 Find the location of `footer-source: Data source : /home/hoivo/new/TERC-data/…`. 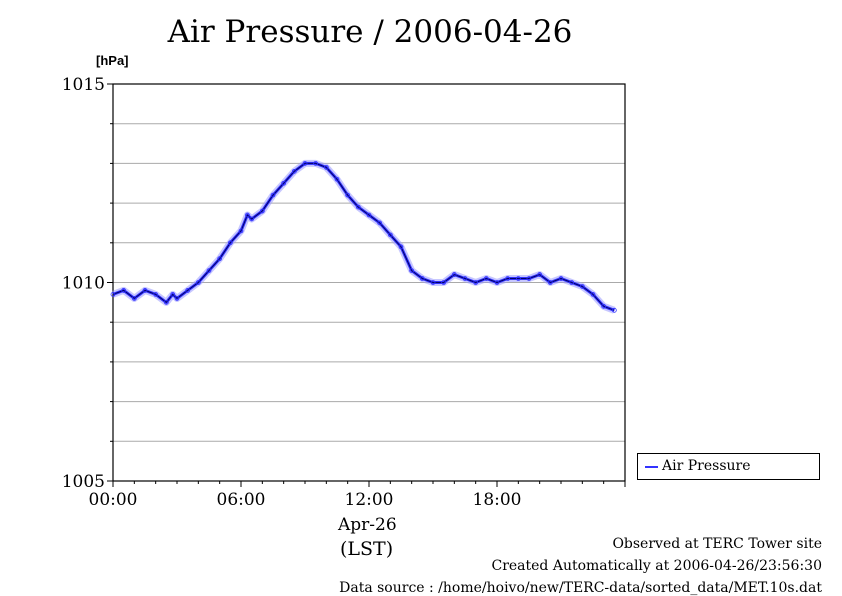

footer-source: Data source : /home/hoivo/new/TERC-data/… is located at coordinates (580, 588).